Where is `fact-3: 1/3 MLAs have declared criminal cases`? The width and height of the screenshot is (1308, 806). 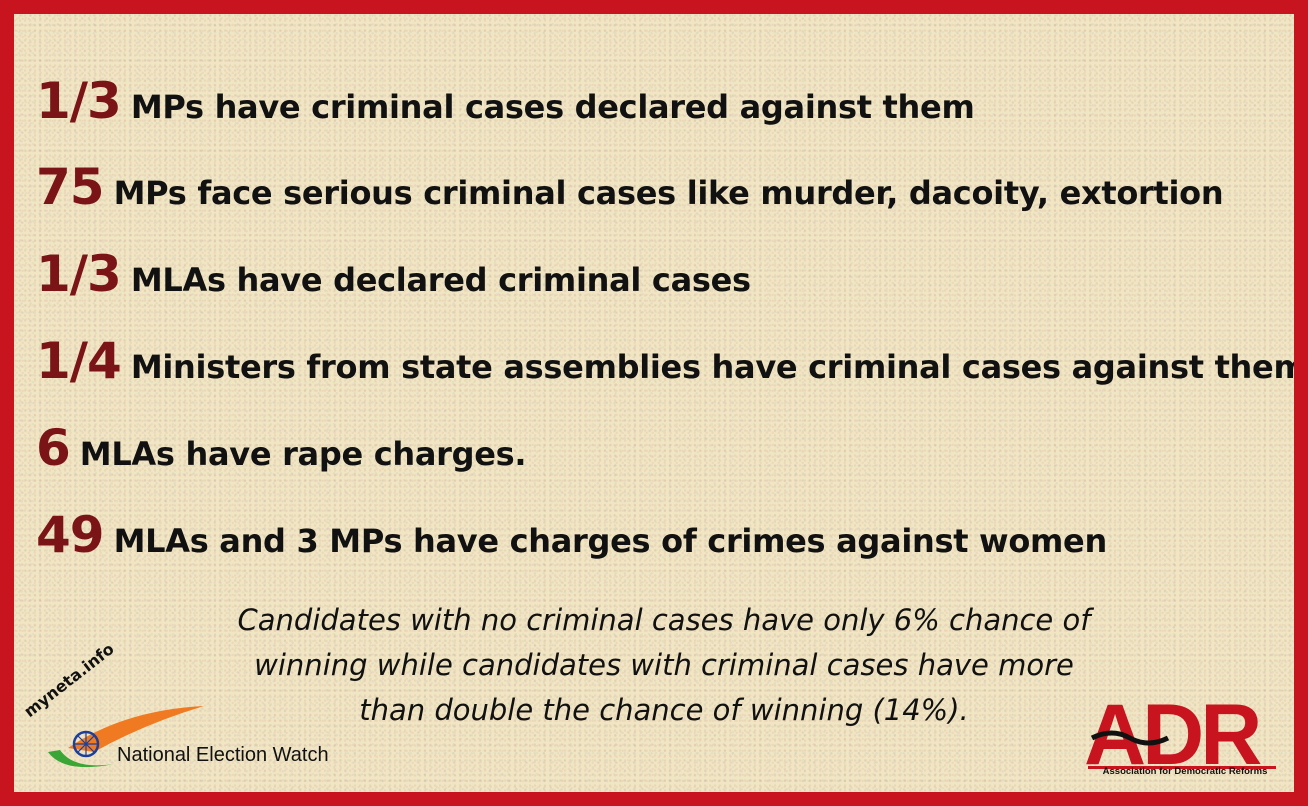 fact-3: 1/3 MLAs have declared criminal cases is located at coordinates (393, 274).